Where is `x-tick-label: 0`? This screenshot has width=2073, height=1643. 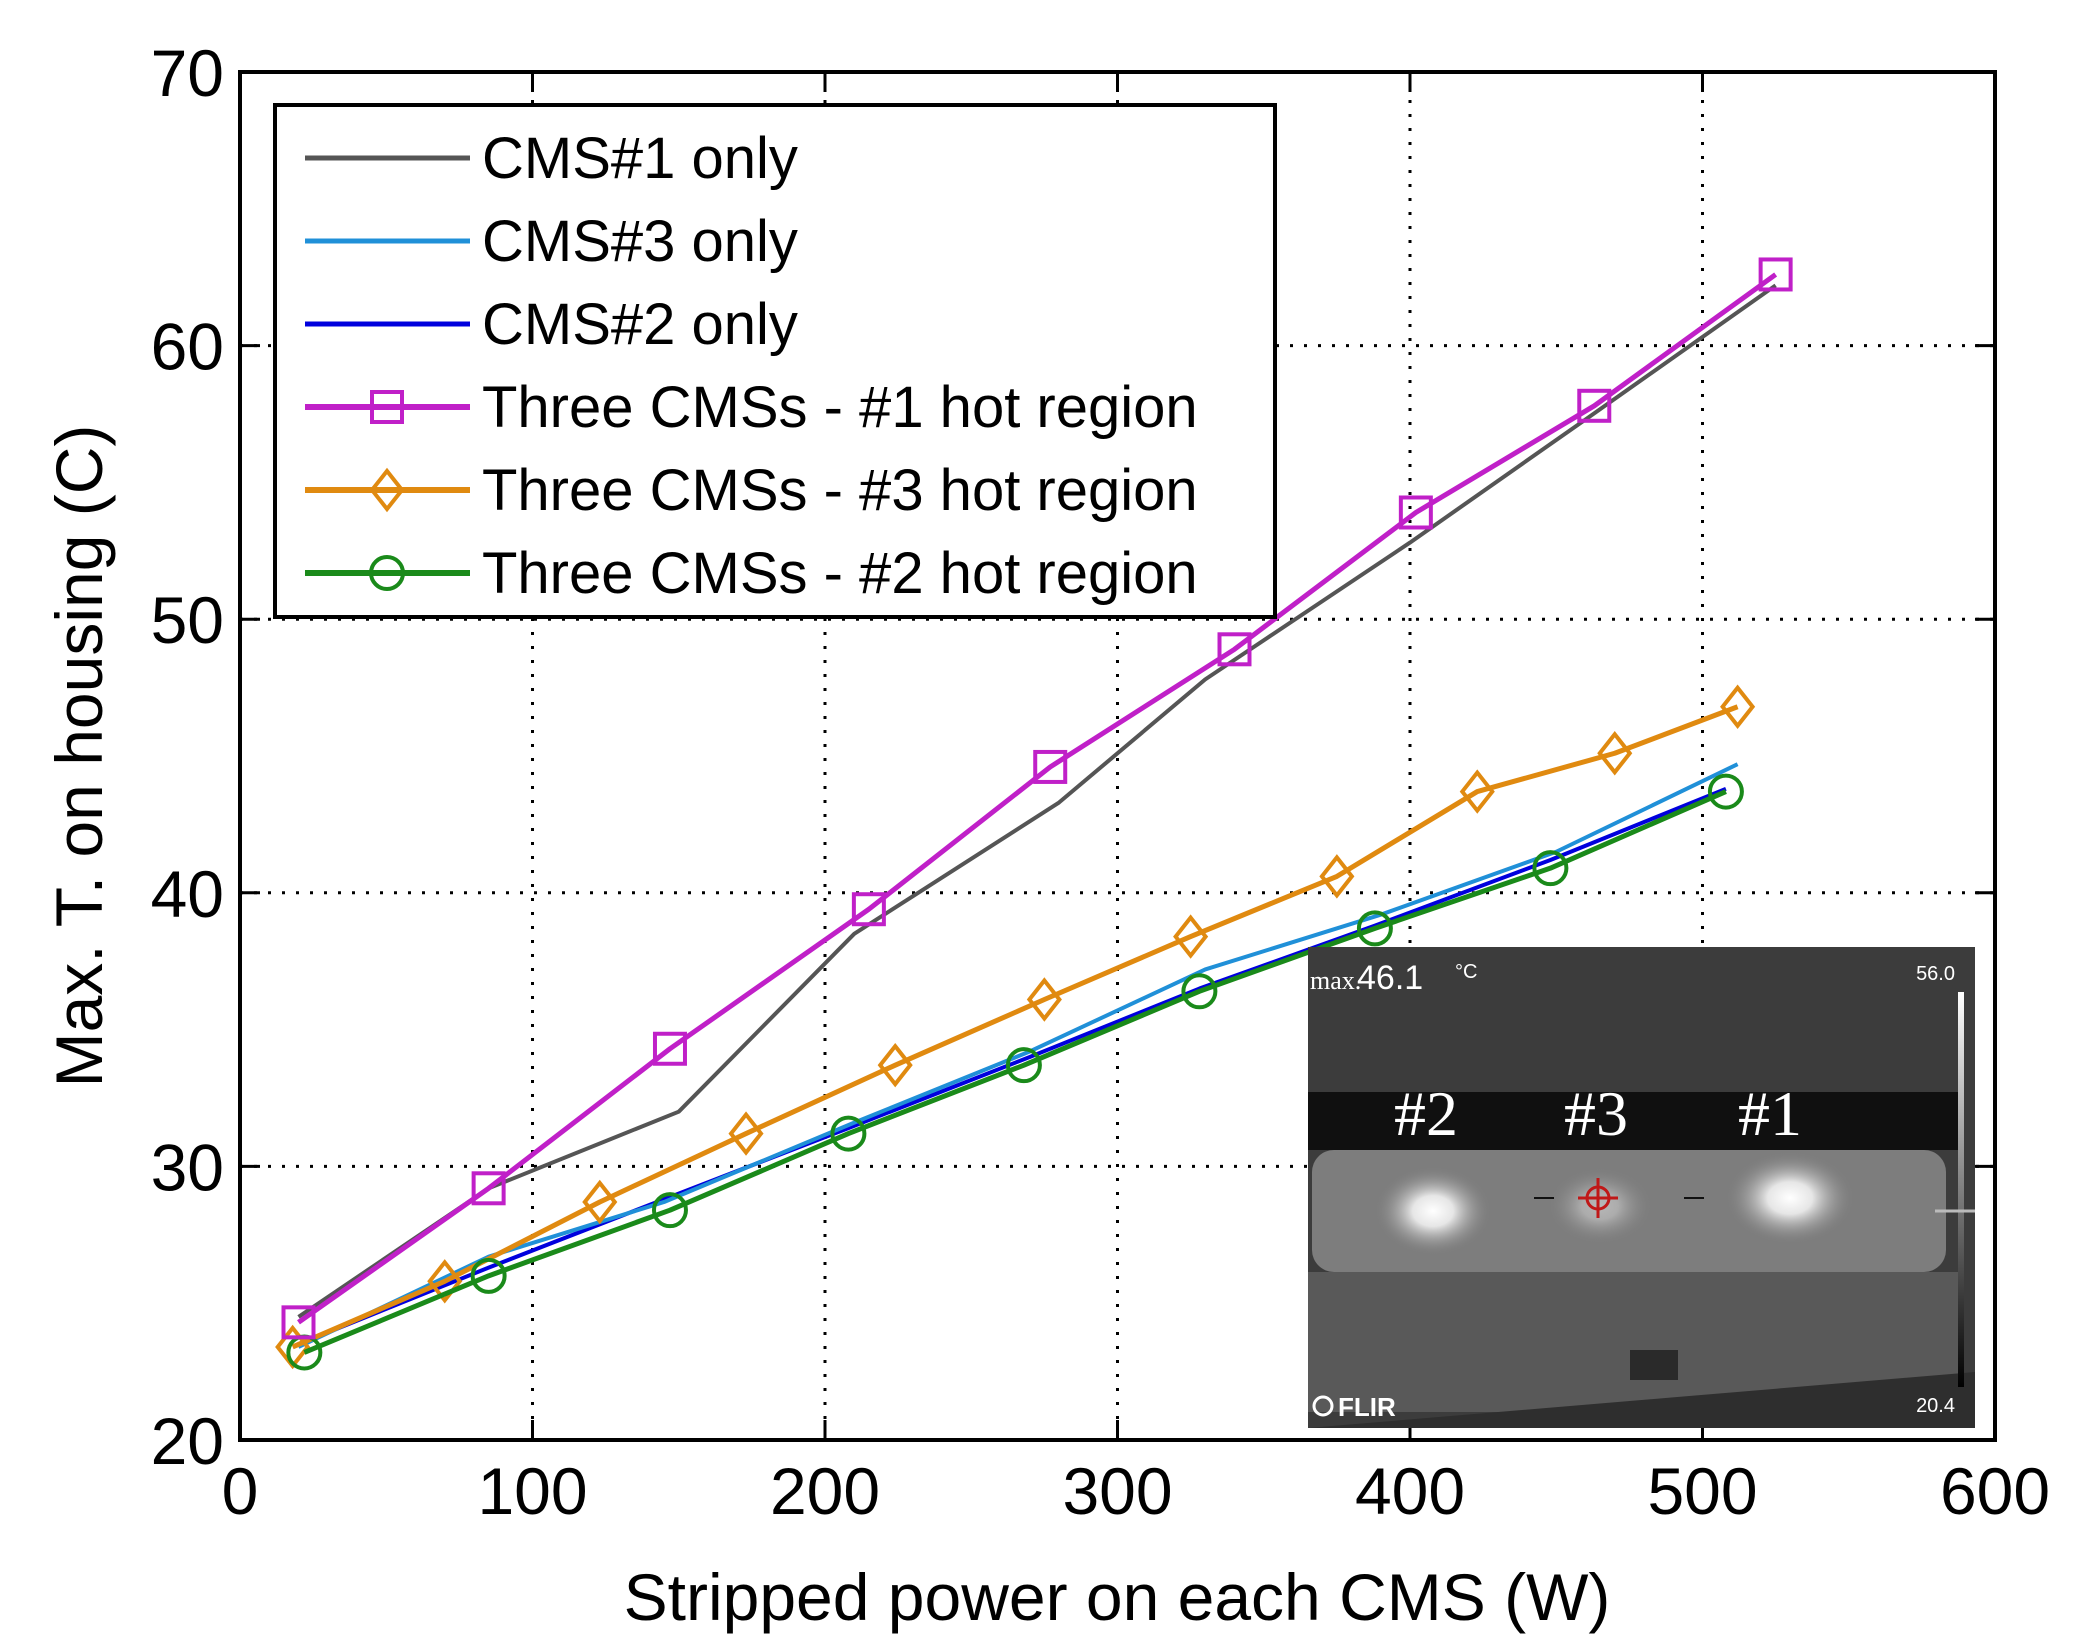
x-tick-label: 0 is located at coordinates (240, 1491).